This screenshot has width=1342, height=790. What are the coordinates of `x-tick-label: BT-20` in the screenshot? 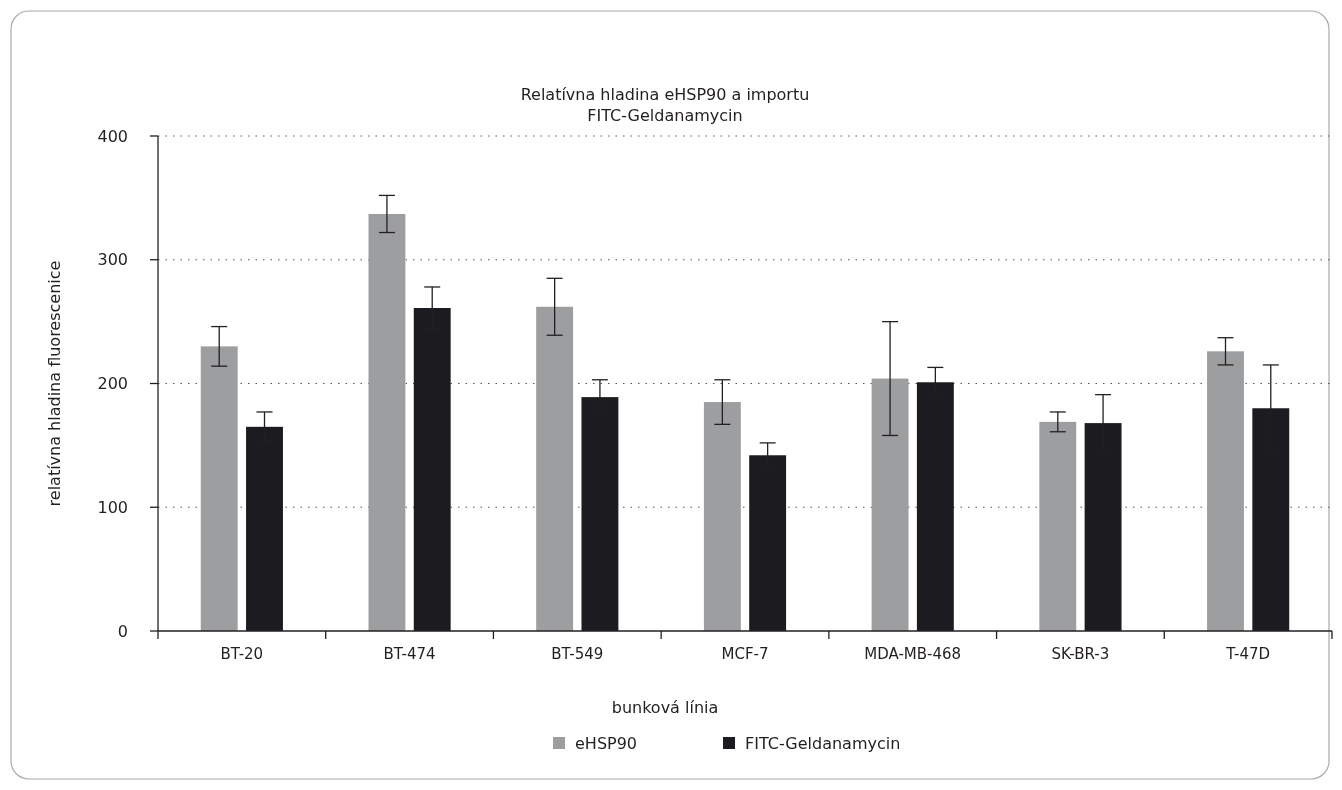 It's located at (242, 654).